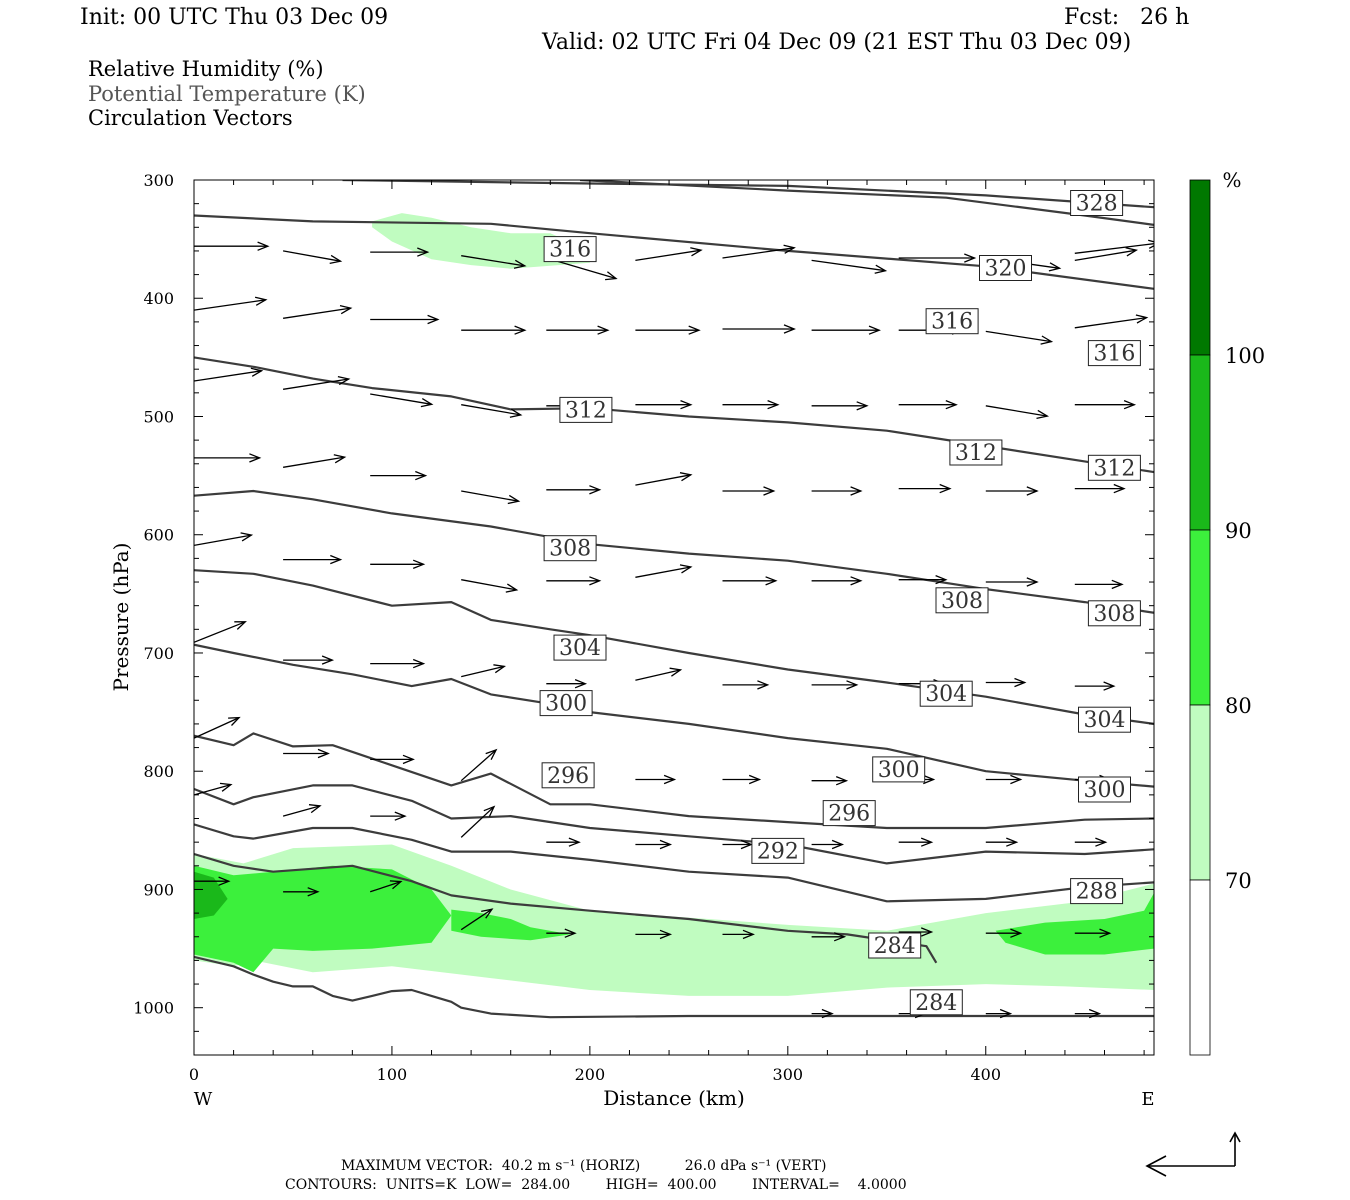 Image resolution: width=1350 pixels, height=1200 pixels. Describe the element at coordinates (936, 1002) in the screenshot. I see `theta-label-284-22: 284` at that location.